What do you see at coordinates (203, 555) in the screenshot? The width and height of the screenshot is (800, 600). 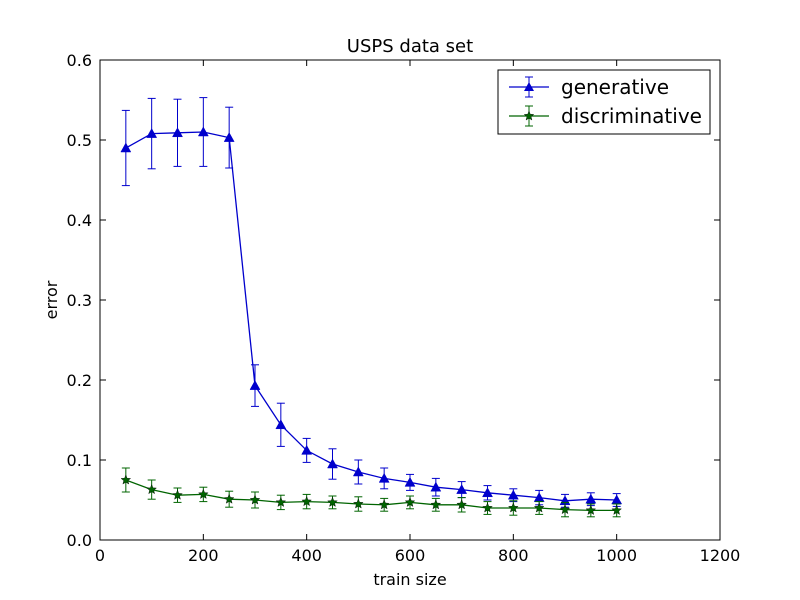 I see `x-tick-label: 200` at bounding box center [203, 555].